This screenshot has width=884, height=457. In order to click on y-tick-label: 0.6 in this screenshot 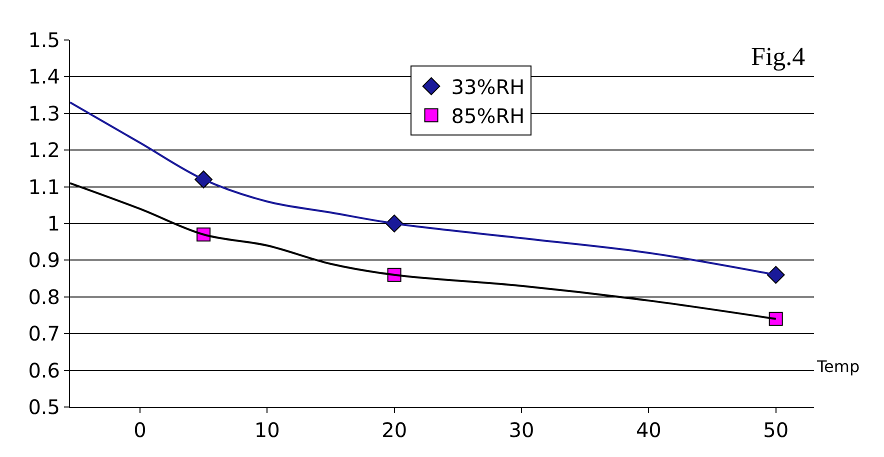, I will do `click(44, 370)`.